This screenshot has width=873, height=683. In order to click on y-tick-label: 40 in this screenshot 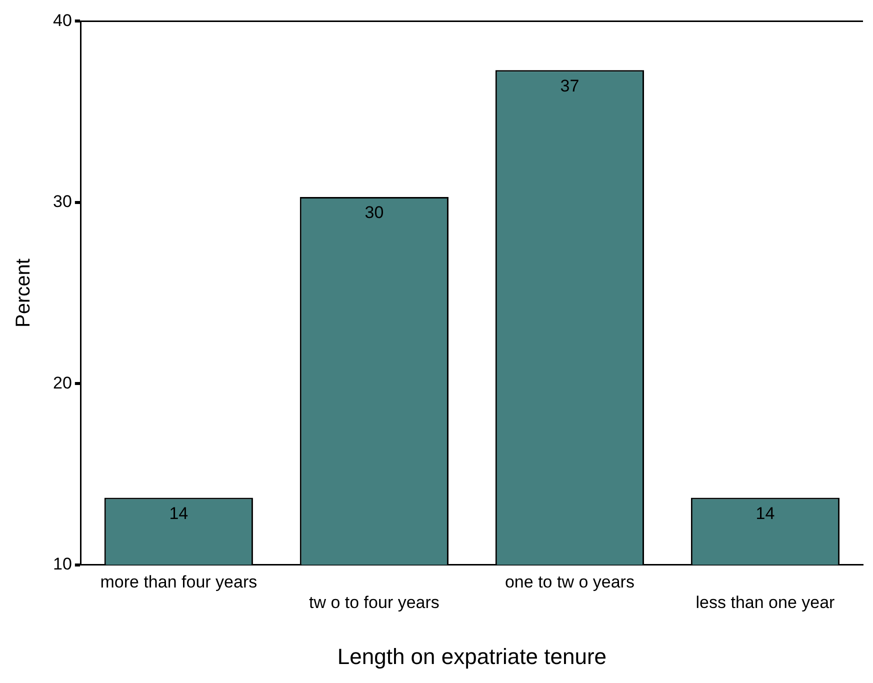, I will do `click(62, 20)`.